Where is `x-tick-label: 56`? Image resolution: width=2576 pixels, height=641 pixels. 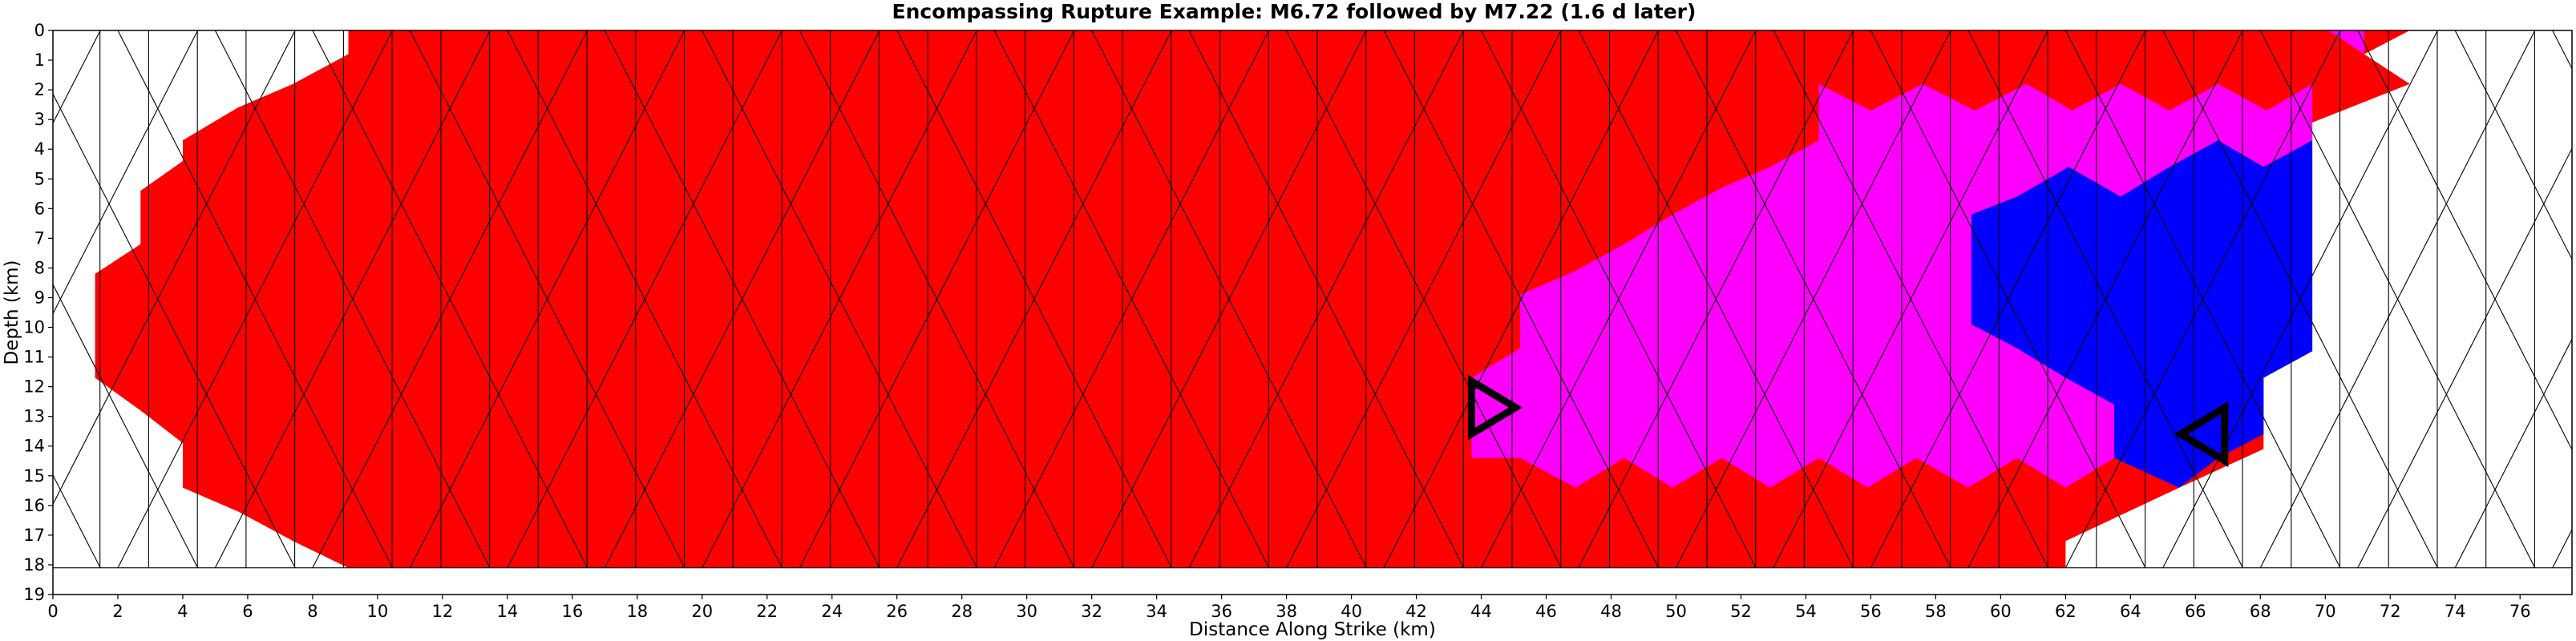 x-tick-label: 56 is located at coordinates (1871, 611).